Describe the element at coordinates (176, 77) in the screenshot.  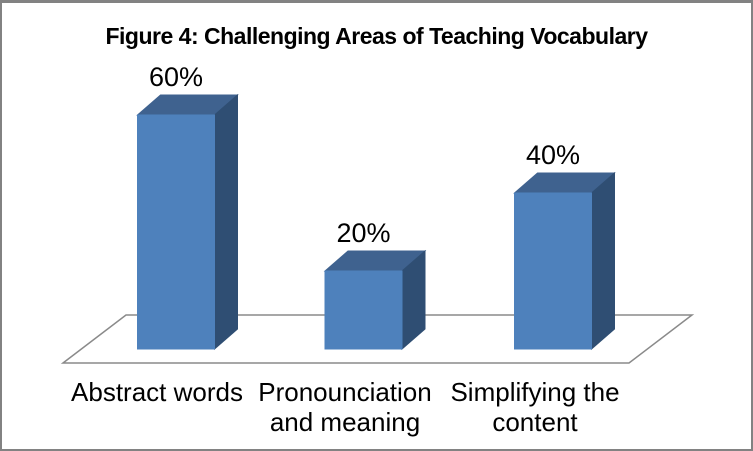
I see `value-label-abstract-words: 60%` at that location.